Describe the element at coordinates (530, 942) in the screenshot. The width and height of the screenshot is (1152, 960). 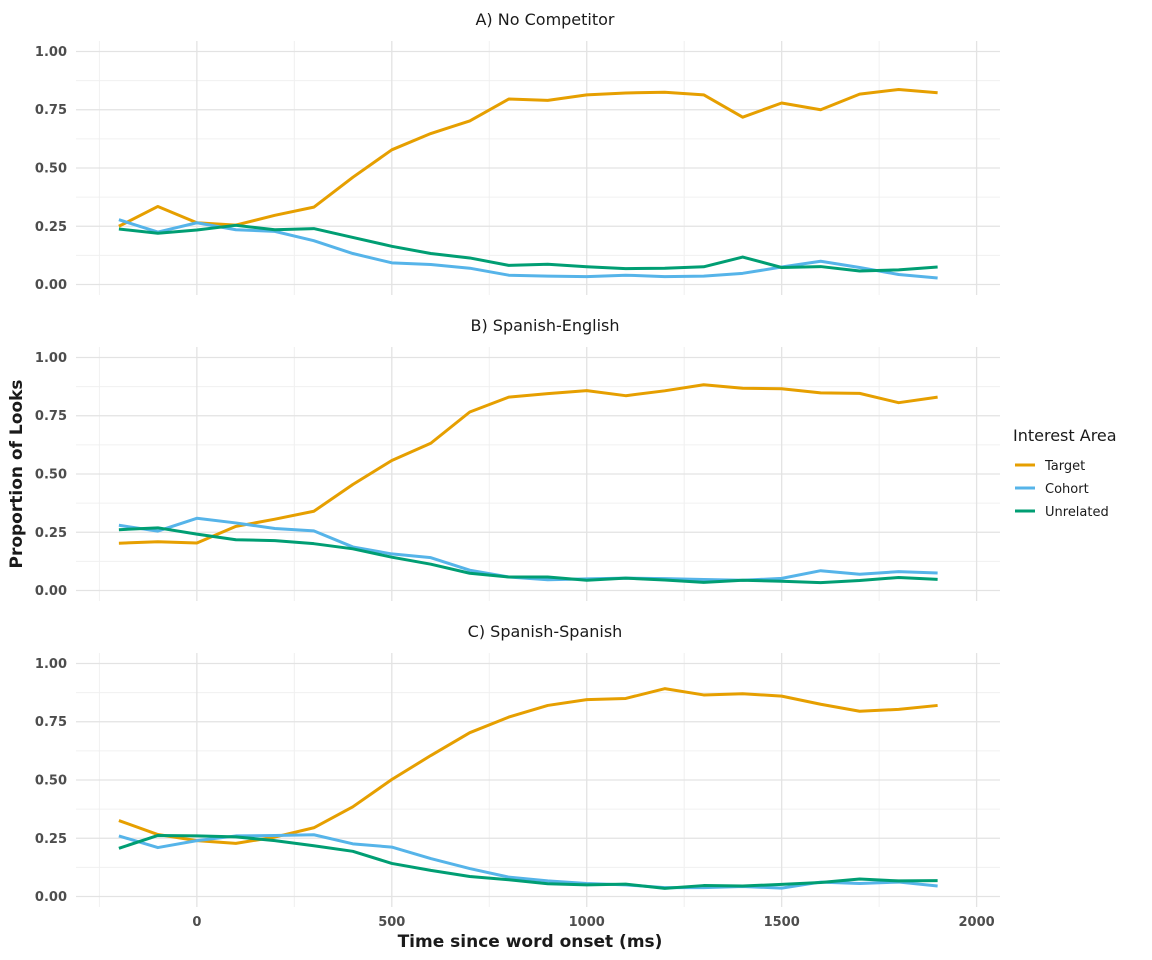
I see `x-axis-title: Time since word onset (ms)` at that location.